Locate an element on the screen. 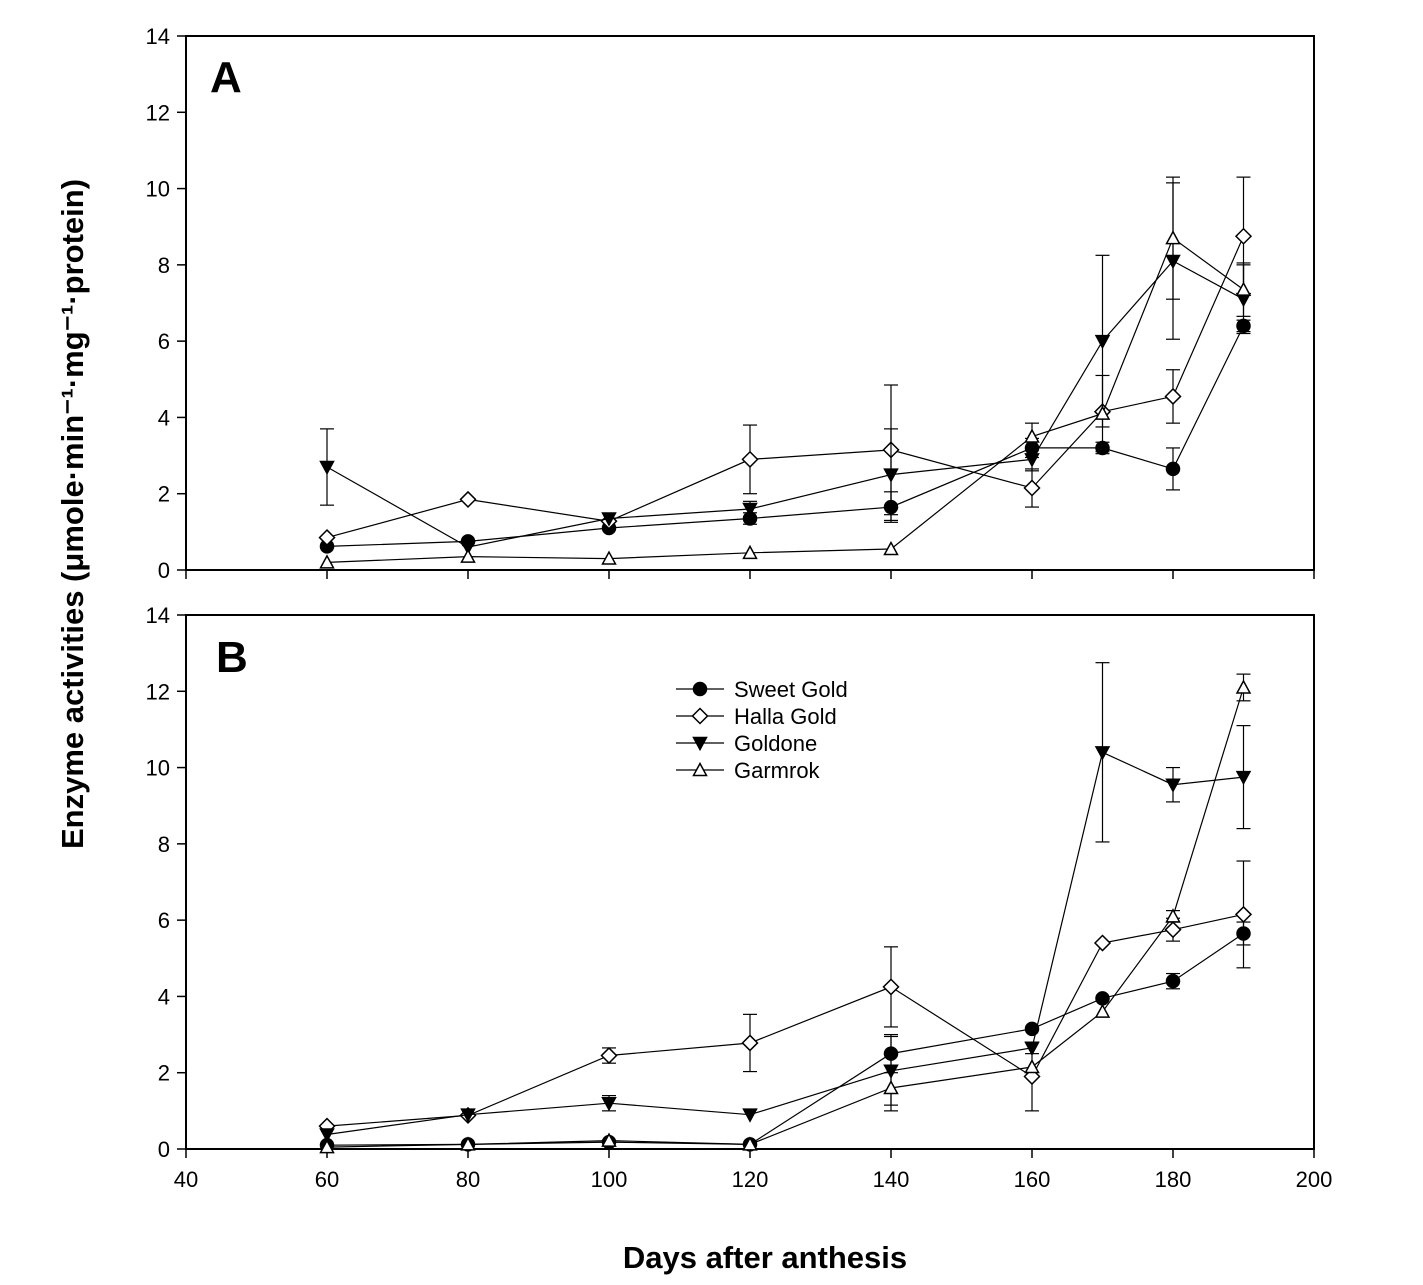  x-tick-label: 80 is located at coordinates (468, 1179).